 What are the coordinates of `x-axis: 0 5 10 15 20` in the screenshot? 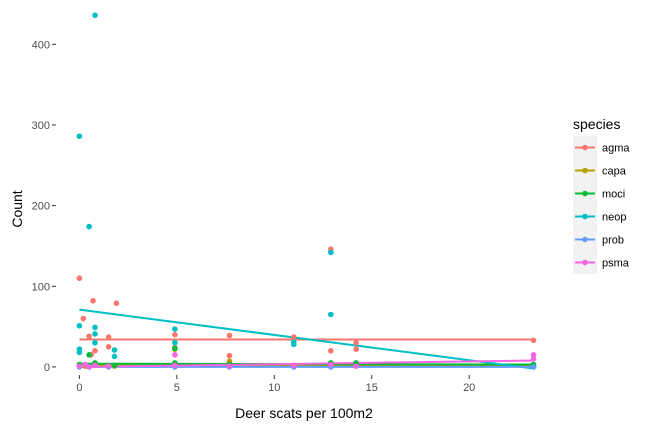 It's located at (275, 384).